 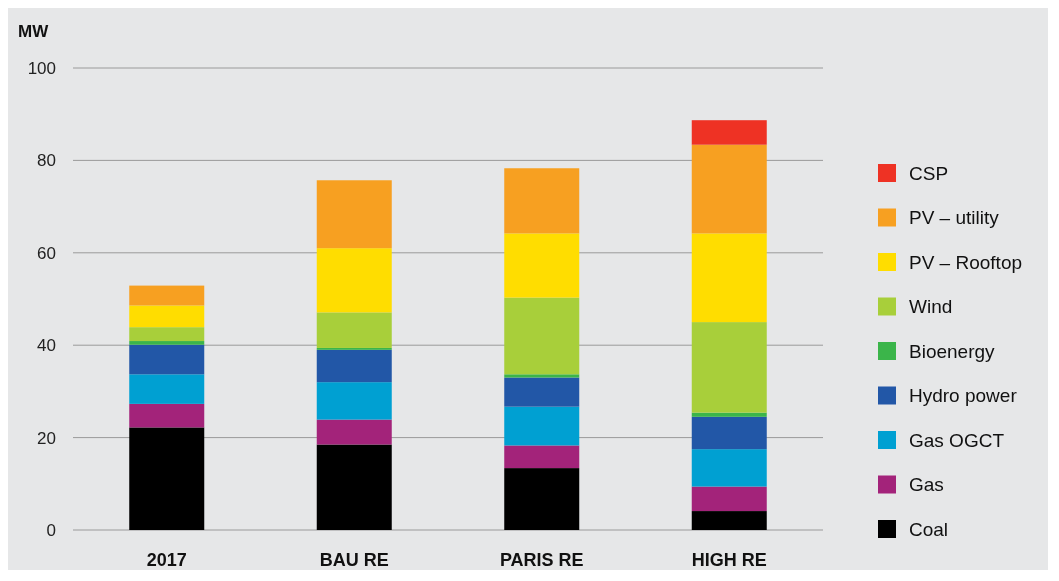 What do you see at coordinates (963, 396) in the screenshot?
I see `legend-label: Hydro power` at bounding box center [963, 396].